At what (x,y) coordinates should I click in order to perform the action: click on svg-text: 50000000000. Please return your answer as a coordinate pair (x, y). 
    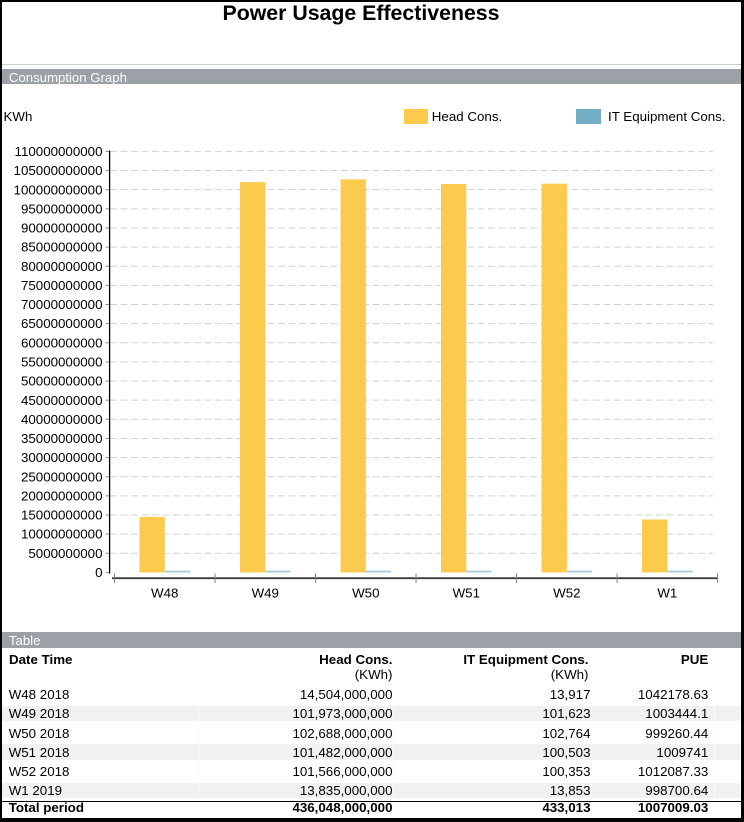
    Looking at the image, I should click on (62, 381).